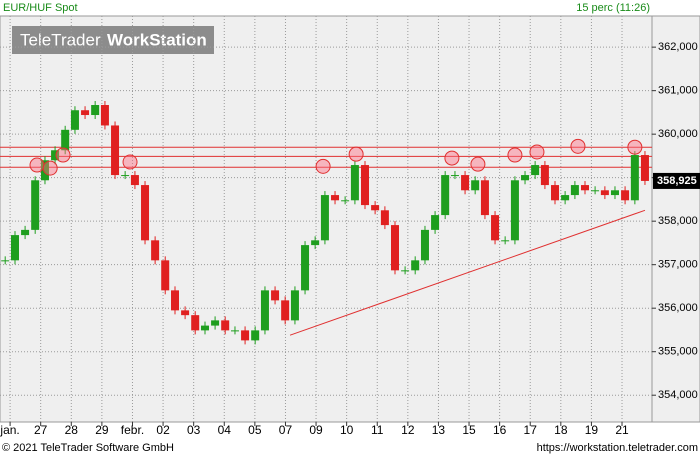 The image size is (700, 457). Describe the element at coordinates (678, 395) in the screenshot. I see `y-tick-label: 354,000` at that location.